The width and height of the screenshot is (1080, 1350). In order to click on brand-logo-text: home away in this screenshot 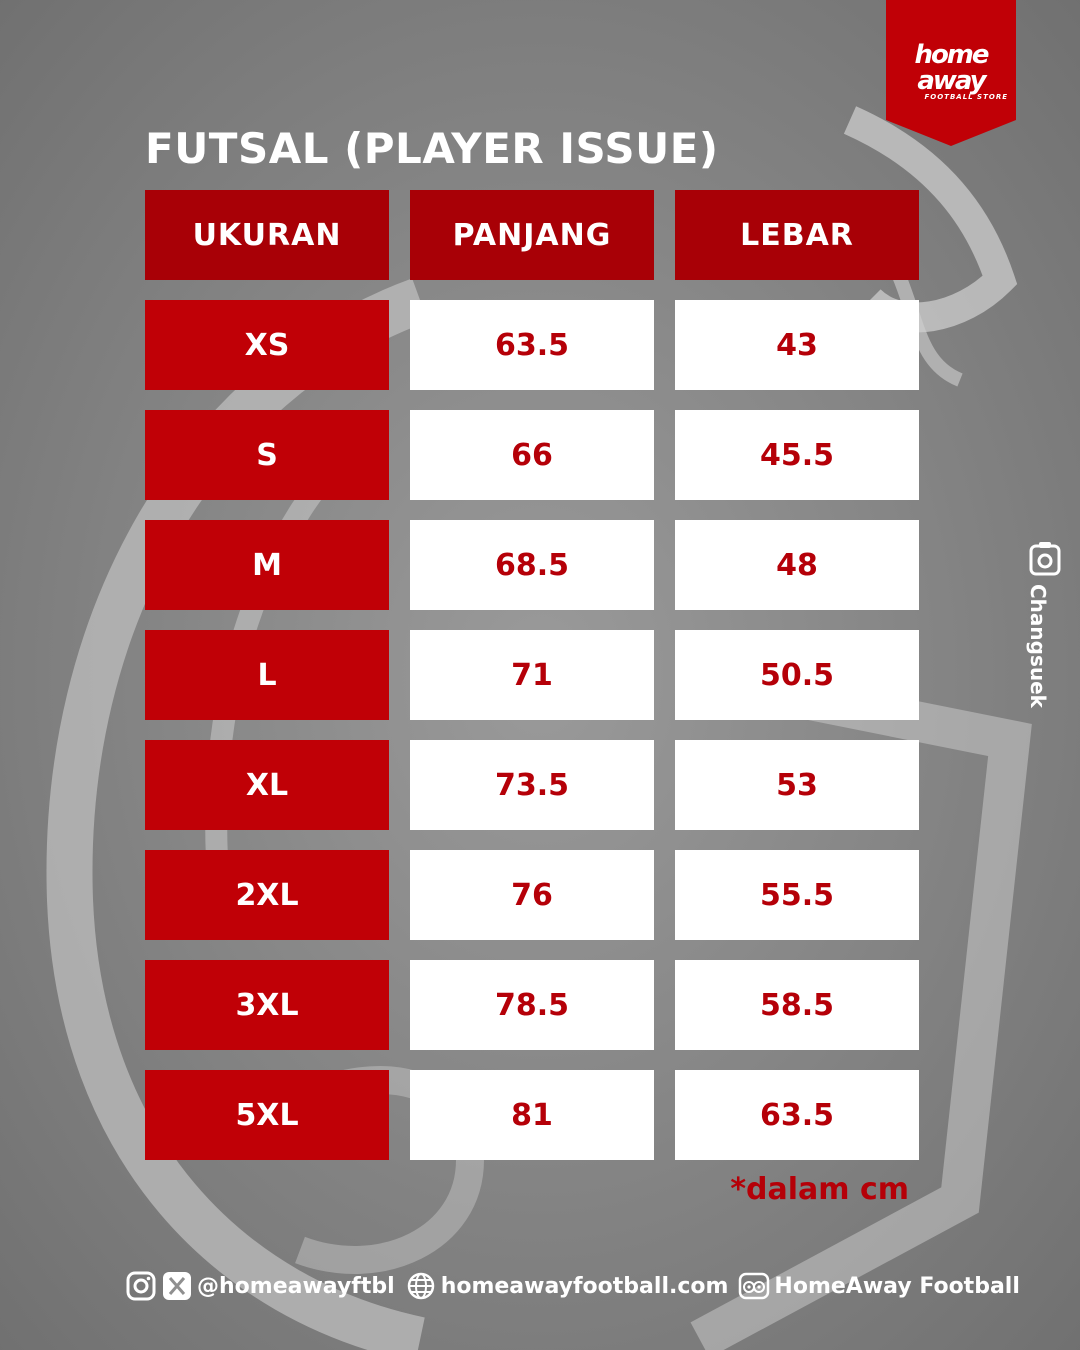, I will do `click(951, 68)`.